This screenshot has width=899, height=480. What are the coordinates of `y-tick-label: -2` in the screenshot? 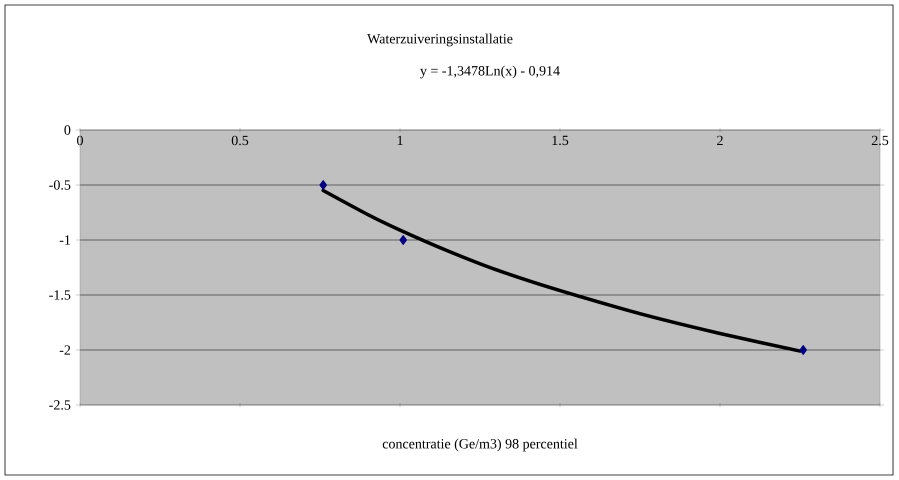 It's located at (65, 350).